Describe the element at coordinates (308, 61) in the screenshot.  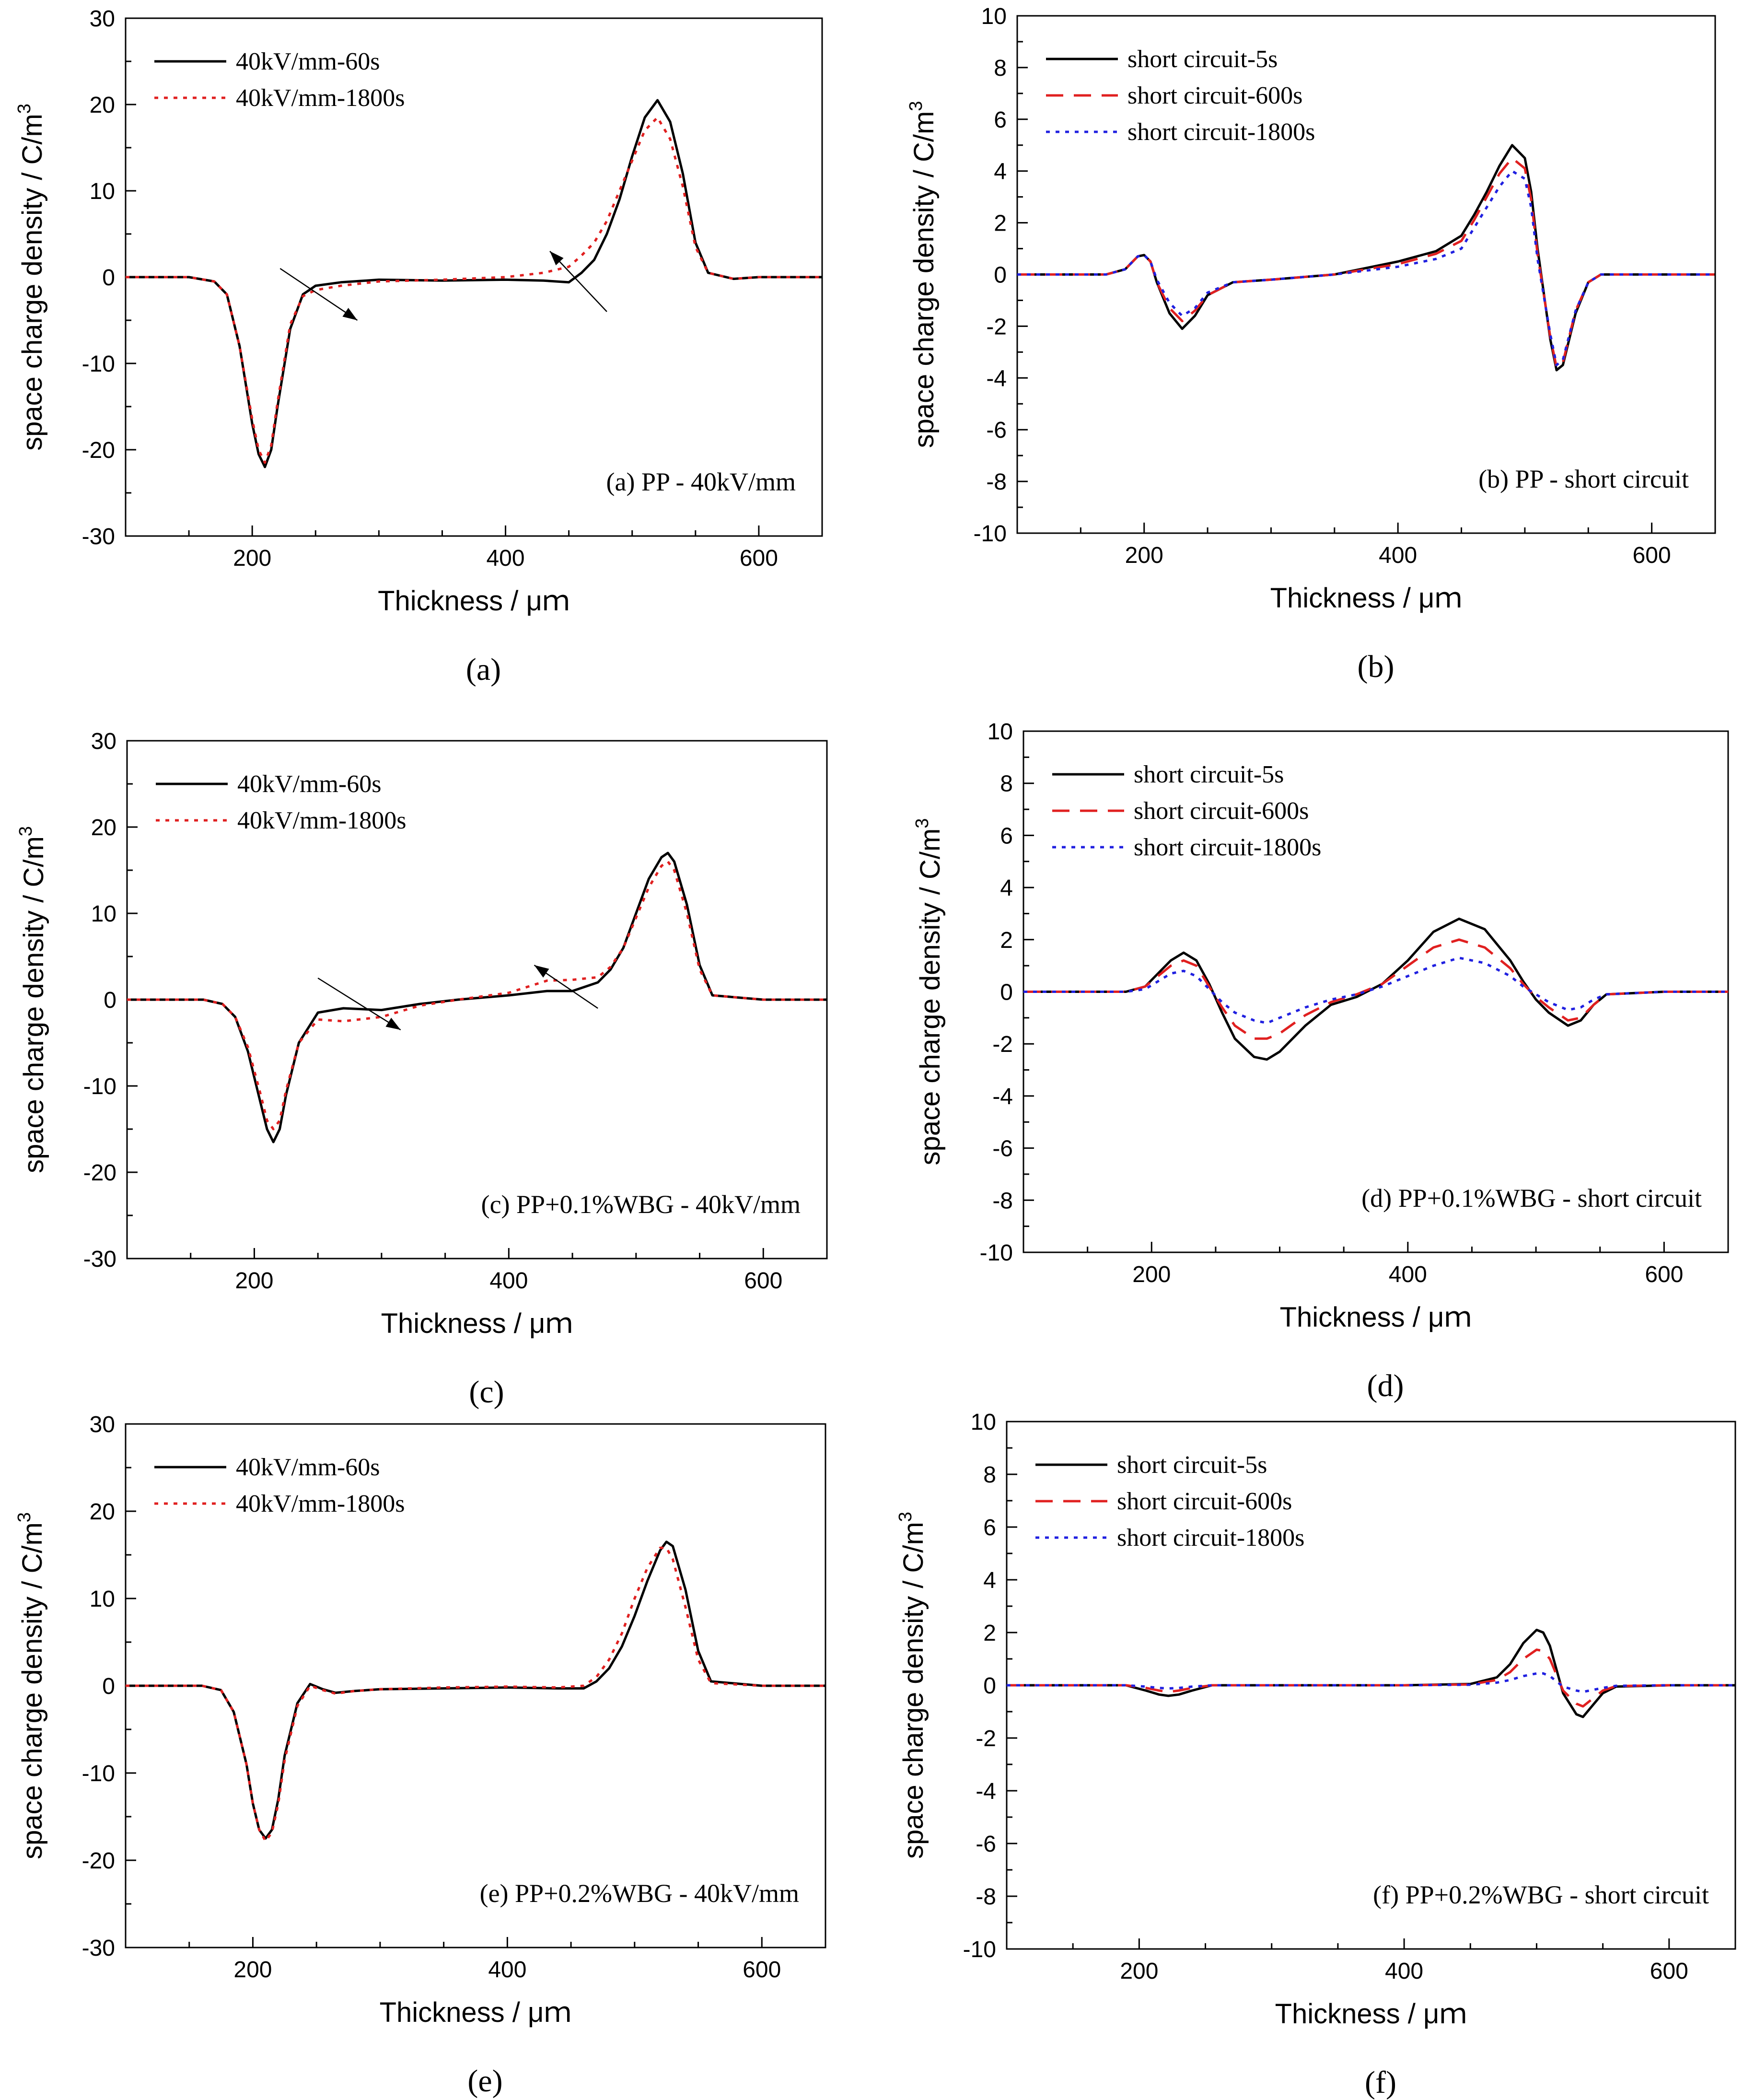
I see `legend-entry: 40kV/mm-60s` at that location.